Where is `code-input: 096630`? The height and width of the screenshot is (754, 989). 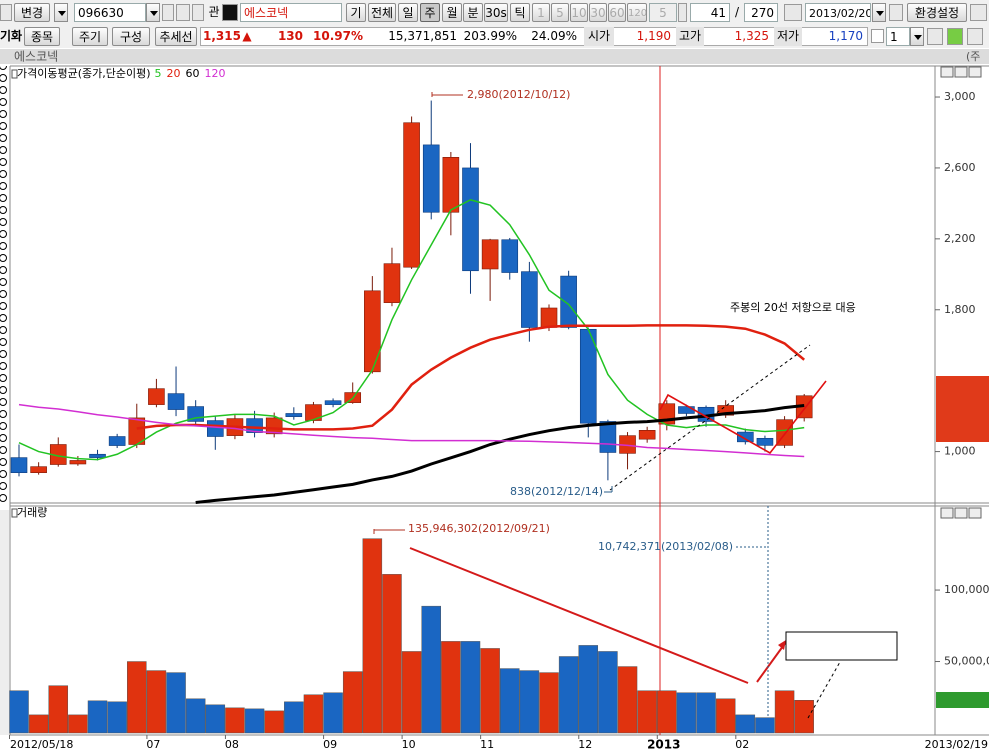 code-input: 096630 is located at coordinates (110, 12).